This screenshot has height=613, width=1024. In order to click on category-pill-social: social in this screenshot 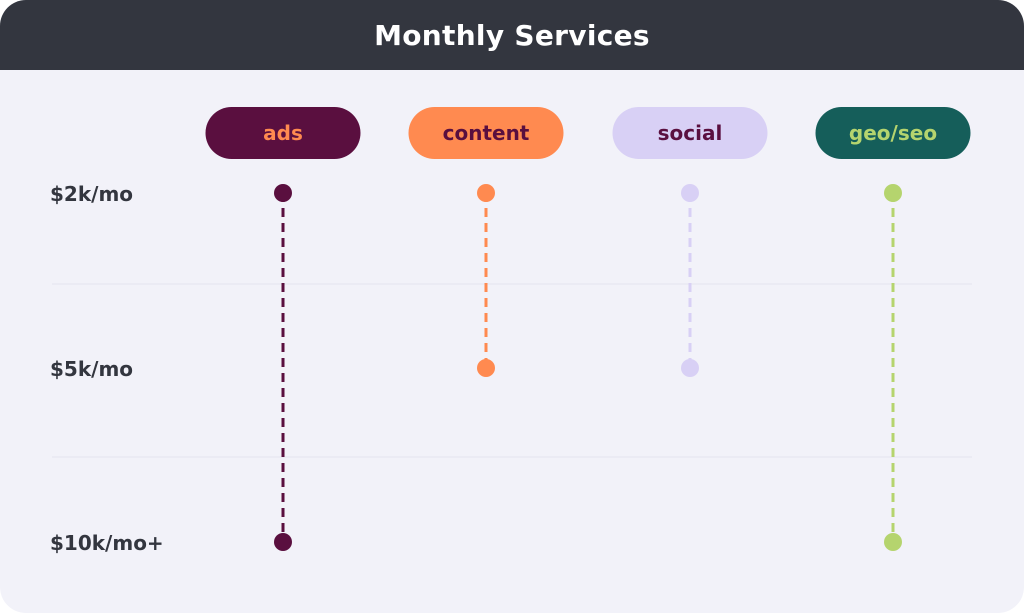, I will do `click(690, 133)`.